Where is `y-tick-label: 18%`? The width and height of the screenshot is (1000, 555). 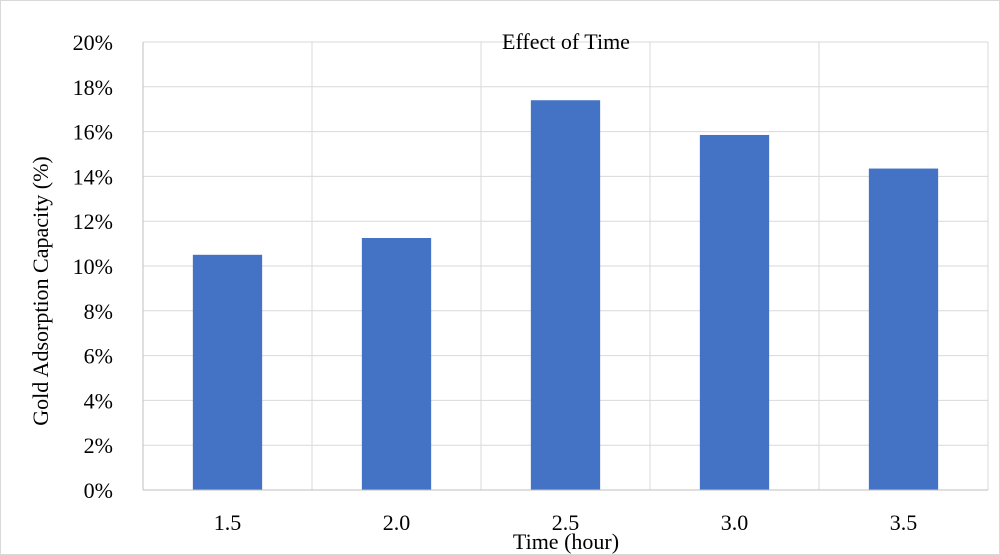
y-tick-label: 18% is located at coordinates (93, 87).